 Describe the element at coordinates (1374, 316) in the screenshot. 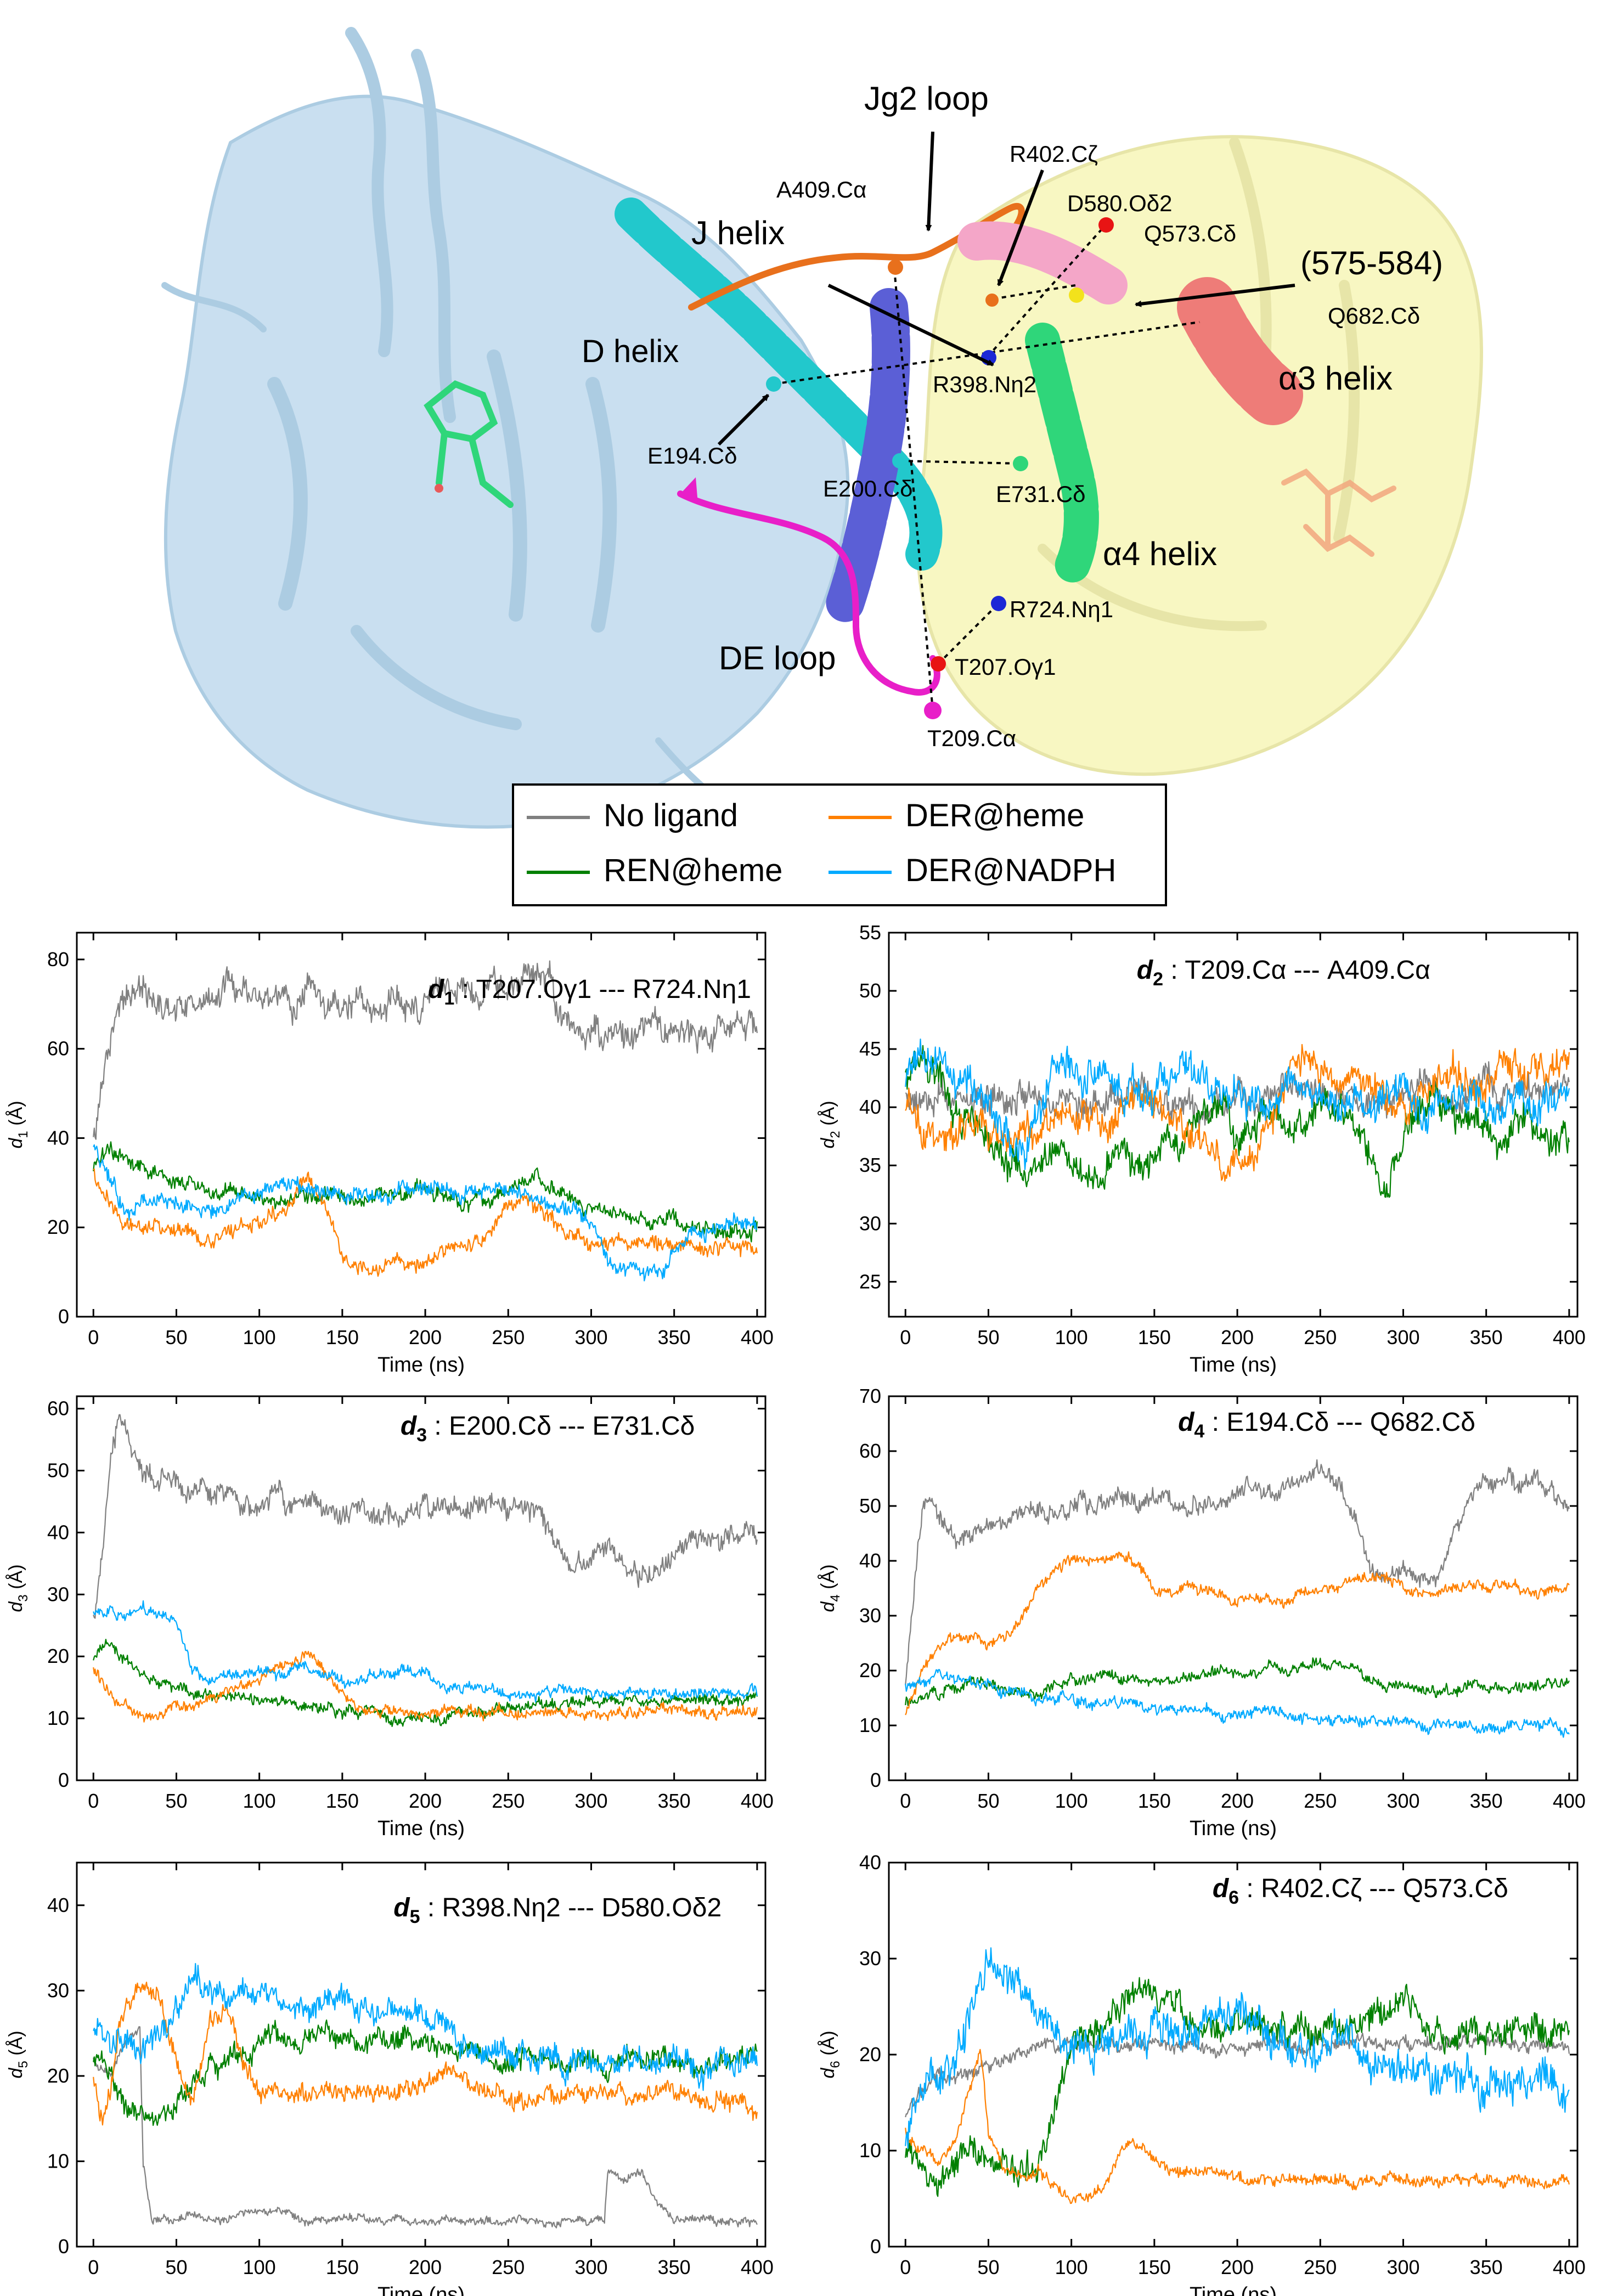

I see `label-q682: Q682.Cδ` at that location.